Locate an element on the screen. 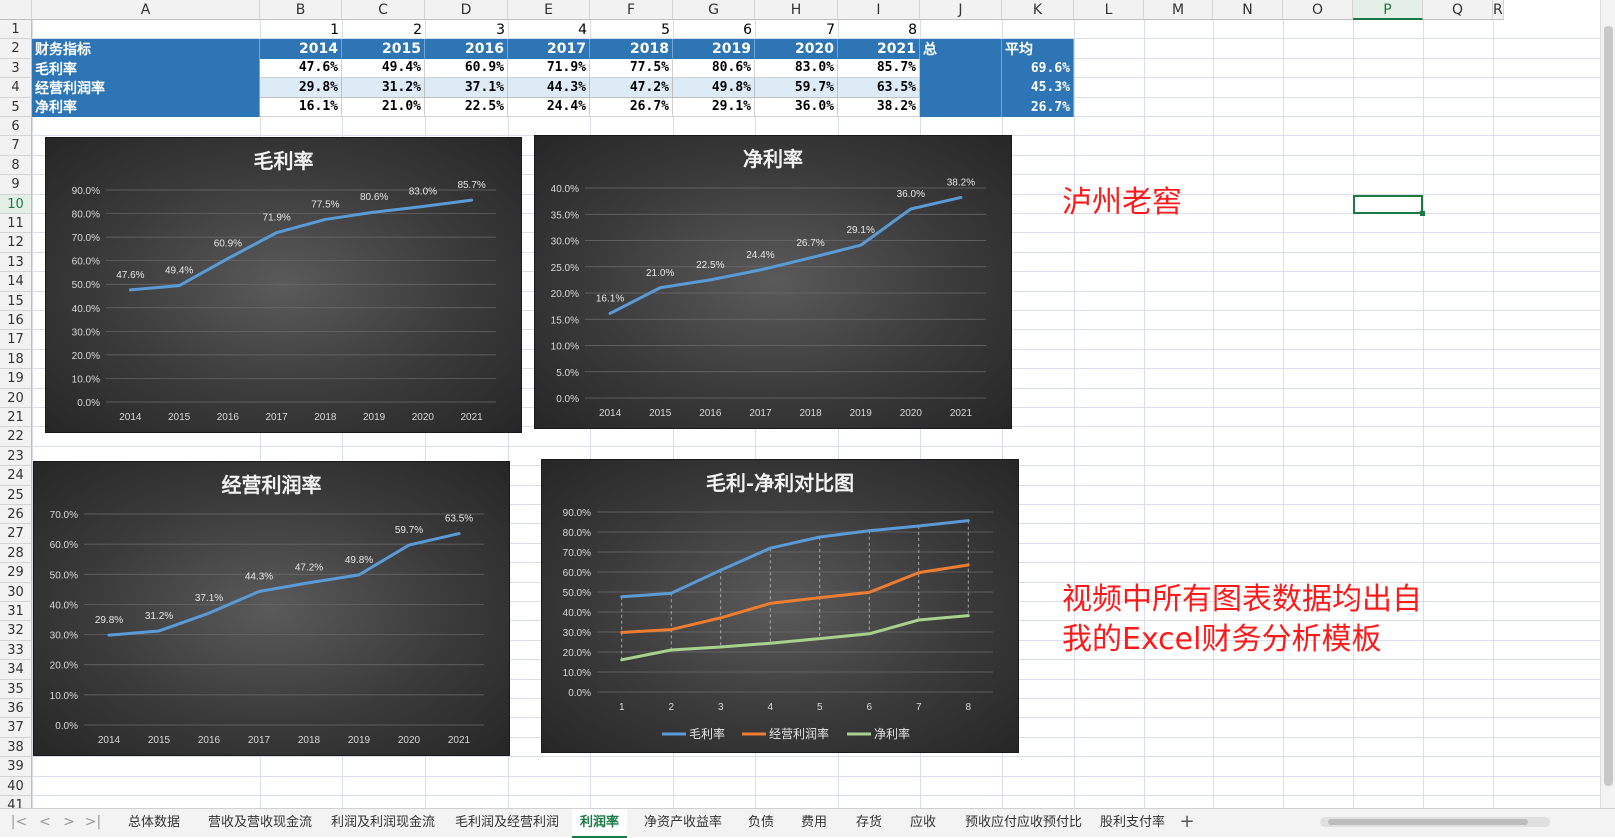  column-header: O is located at coordinates (1318, 10).